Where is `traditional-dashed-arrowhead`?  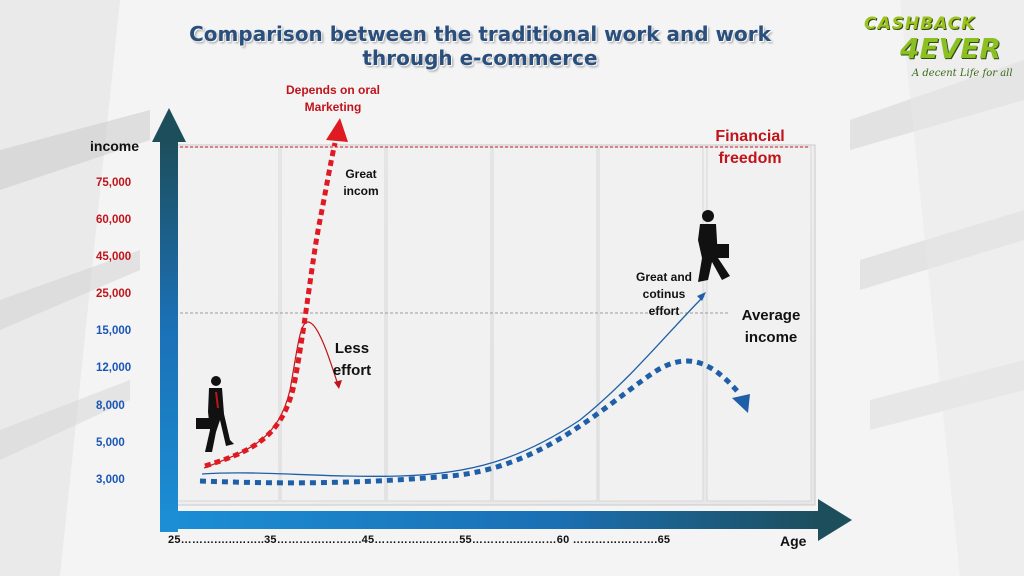 traditional-dashed-arrowhead is located at coordinates (741, 403).